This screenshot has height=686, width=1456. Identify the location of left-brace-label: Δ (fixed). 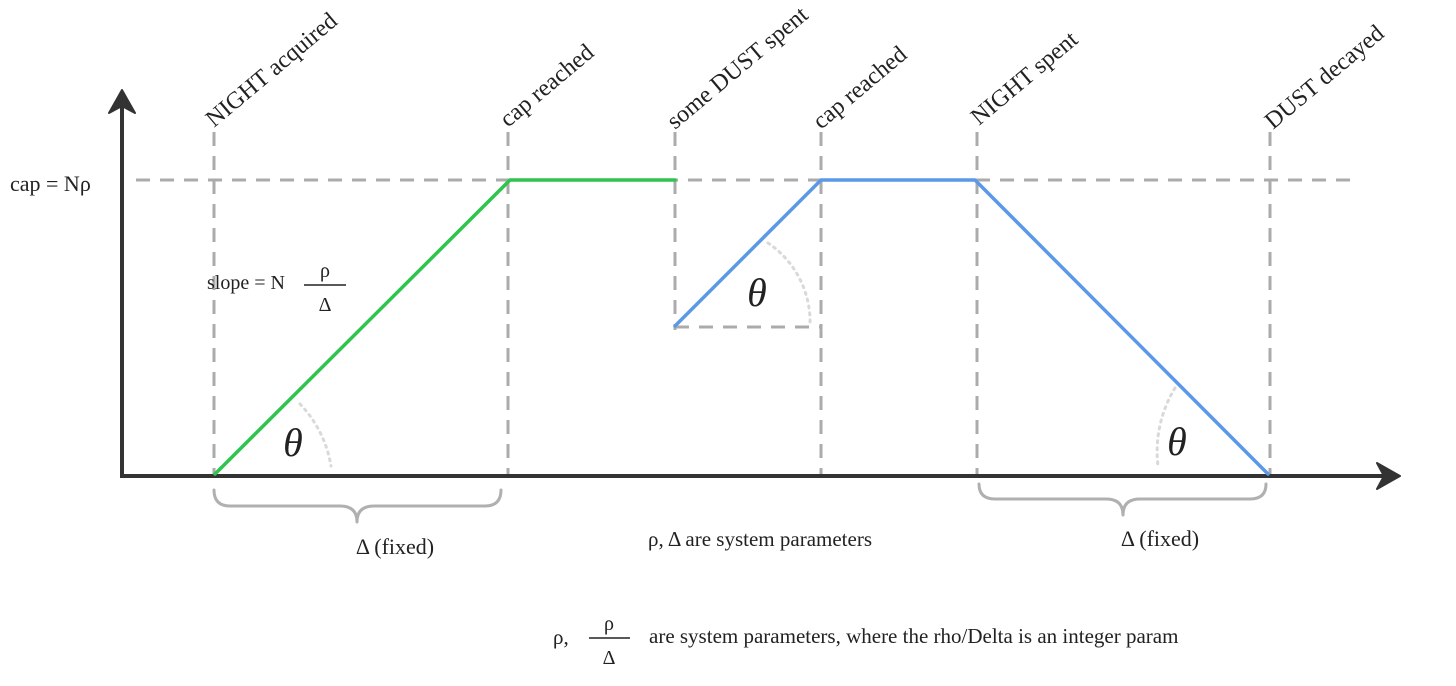
(395, 546).